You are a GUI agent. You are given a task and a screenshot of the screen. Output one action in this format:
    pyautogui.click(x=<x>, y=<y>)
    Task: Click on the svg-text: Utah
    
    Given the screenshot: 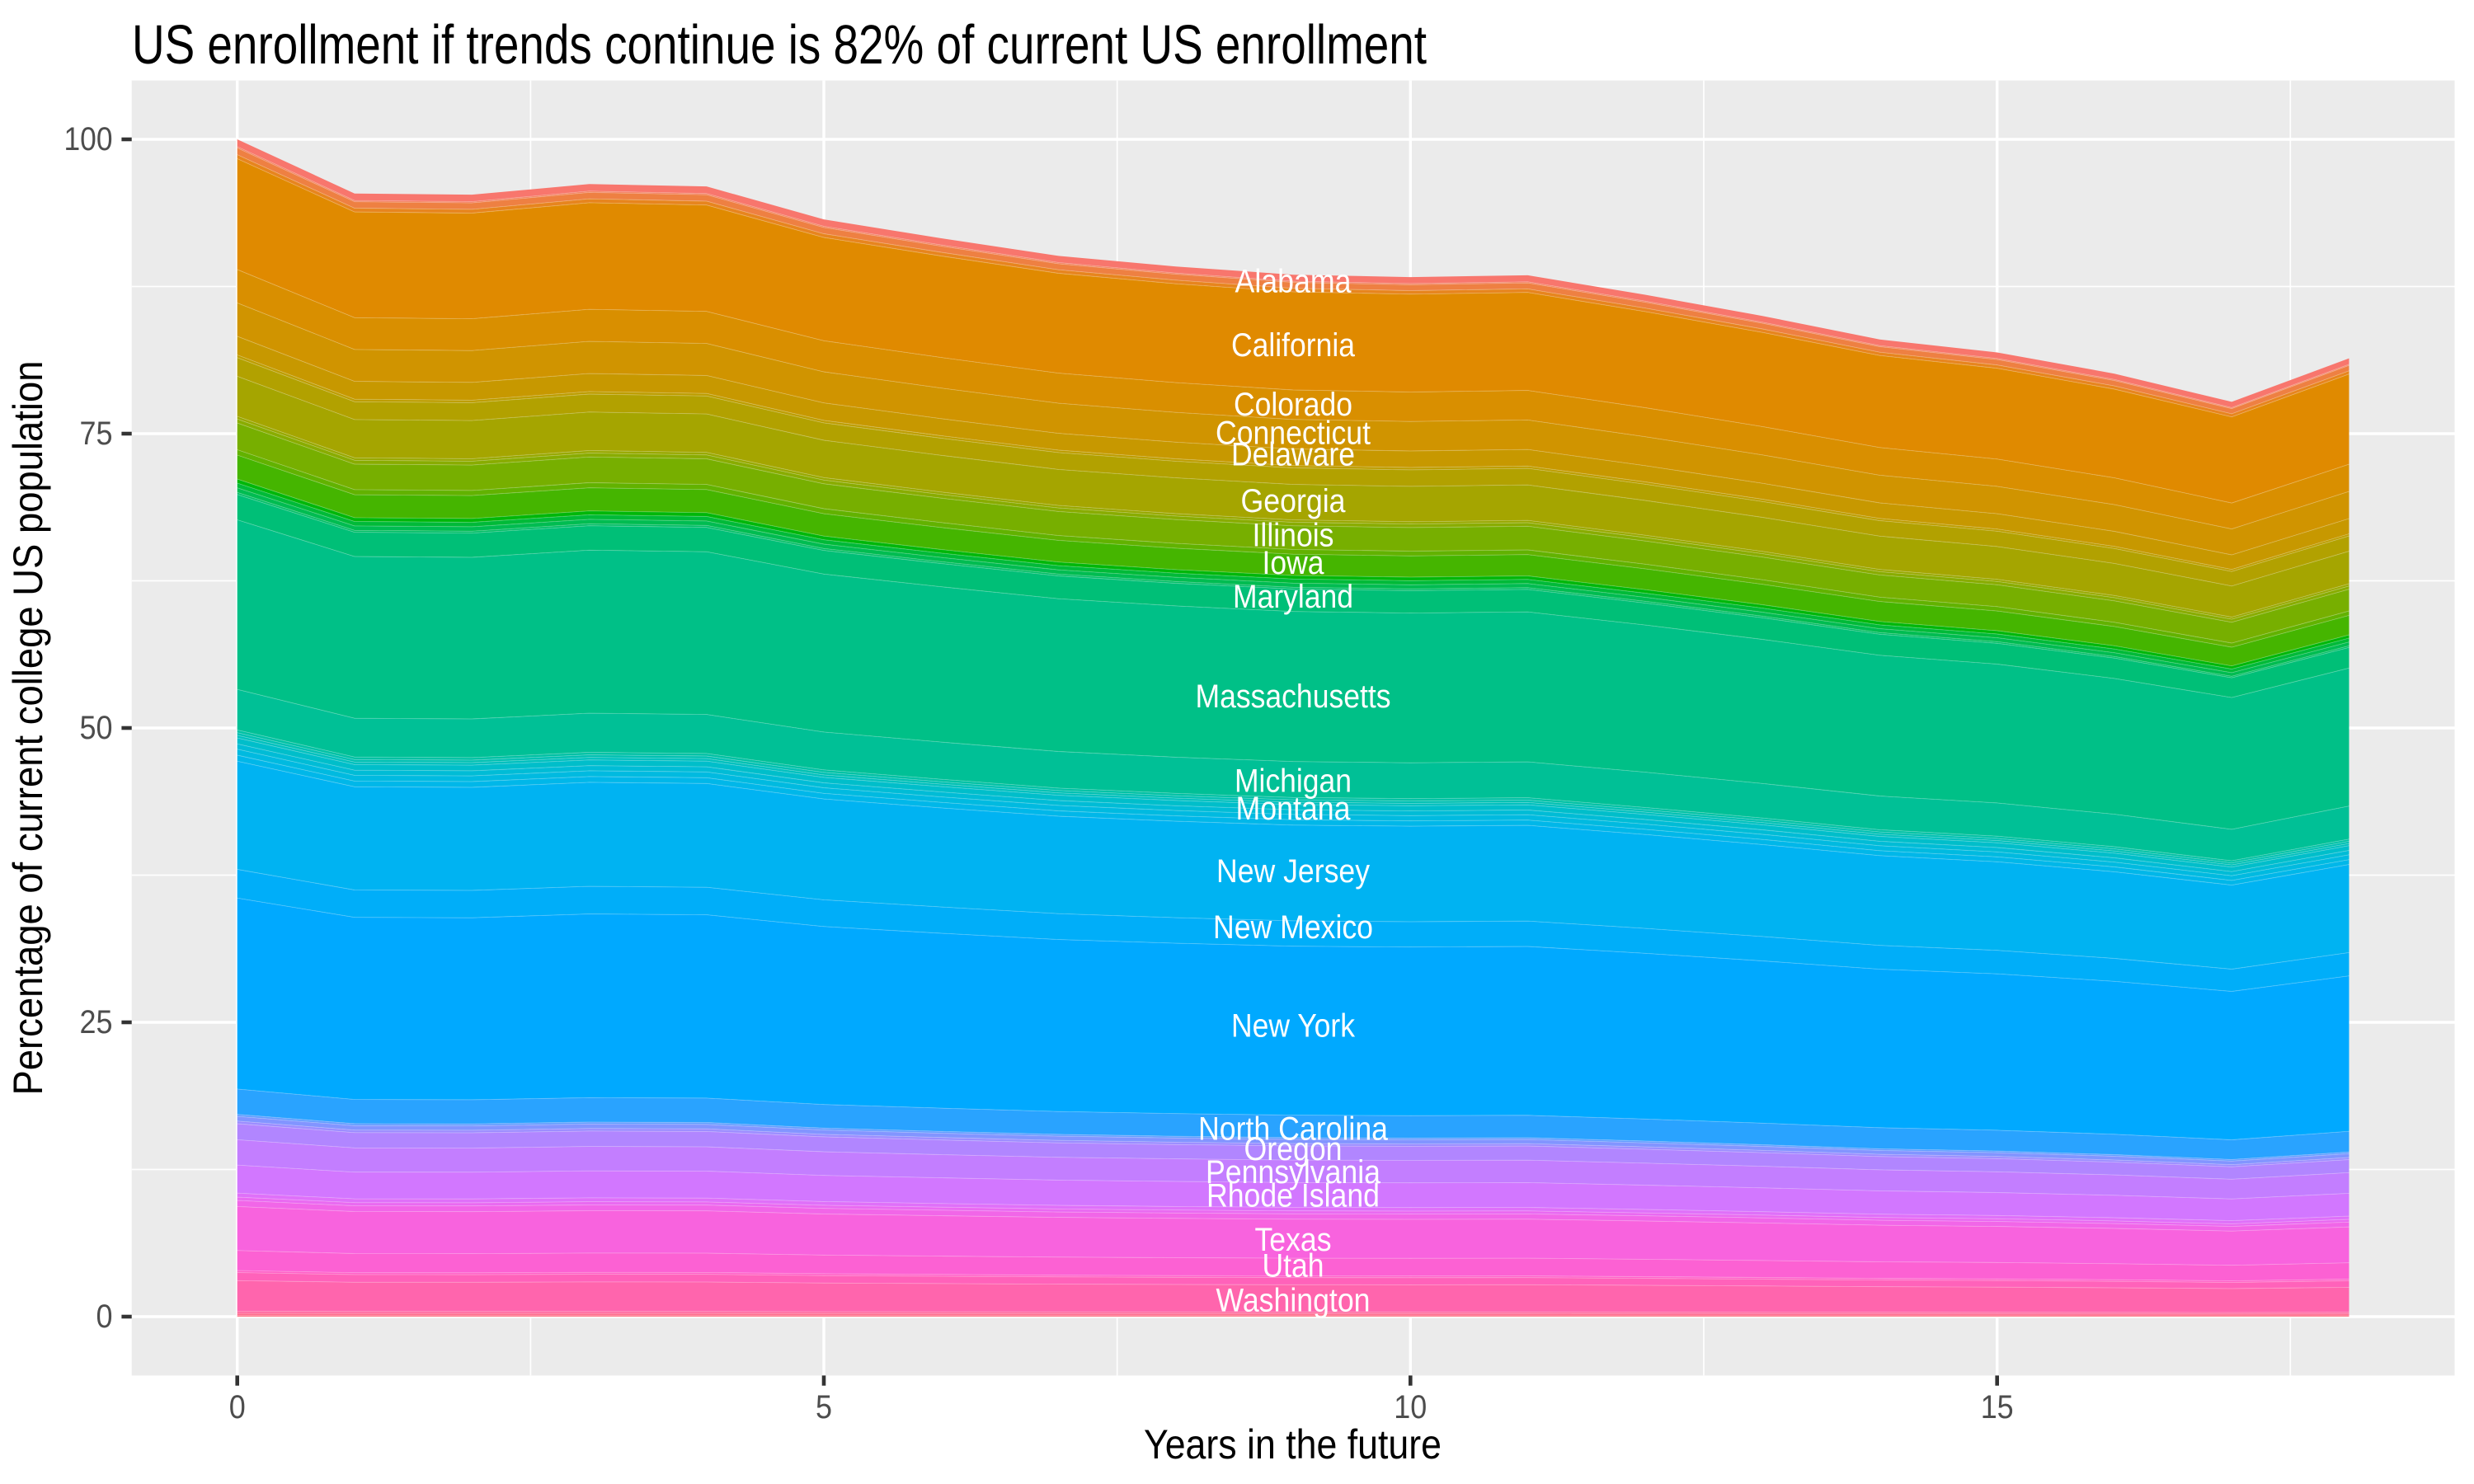 What is the action you would take?
    pyautogui.click(x=1293, y=1265)
    